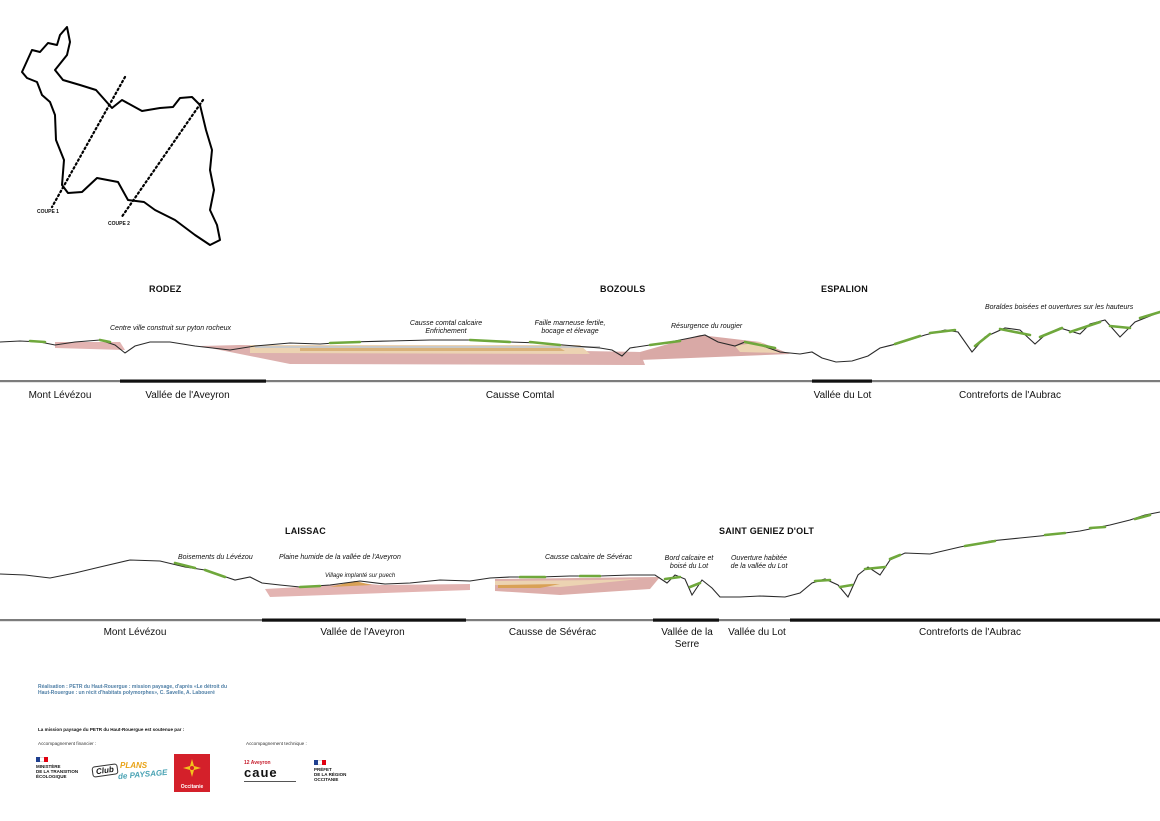  Describe the element at coordinates (340, 557) in the screenshot. I see `annotation-plaine: Plaine humide de la vallée de l'Aveyron` at that location.